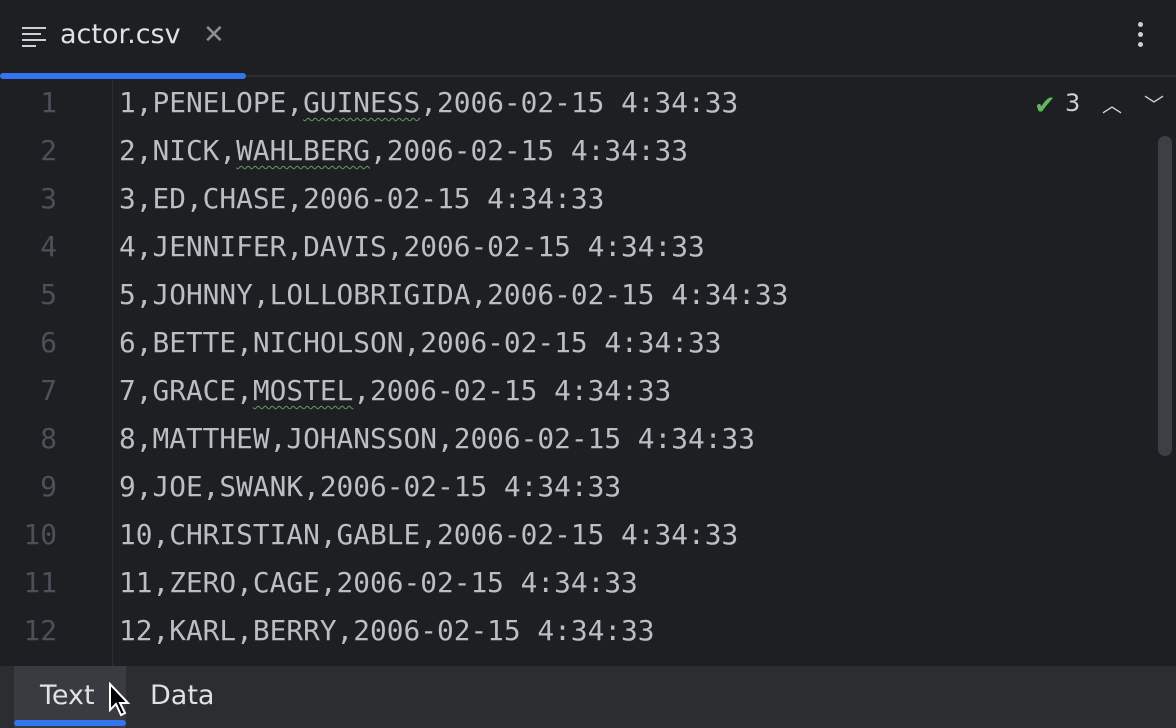 This screenshot has height=728, width=1176. I want to click on spelling-warning-word: WAHLBERG, so click(303, 150).